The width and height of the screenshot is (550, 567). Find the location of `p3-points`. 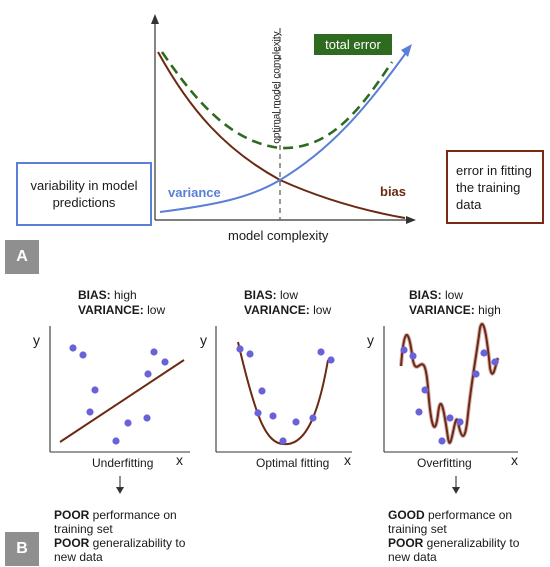

p3-points is located at coordinates (449, 395).